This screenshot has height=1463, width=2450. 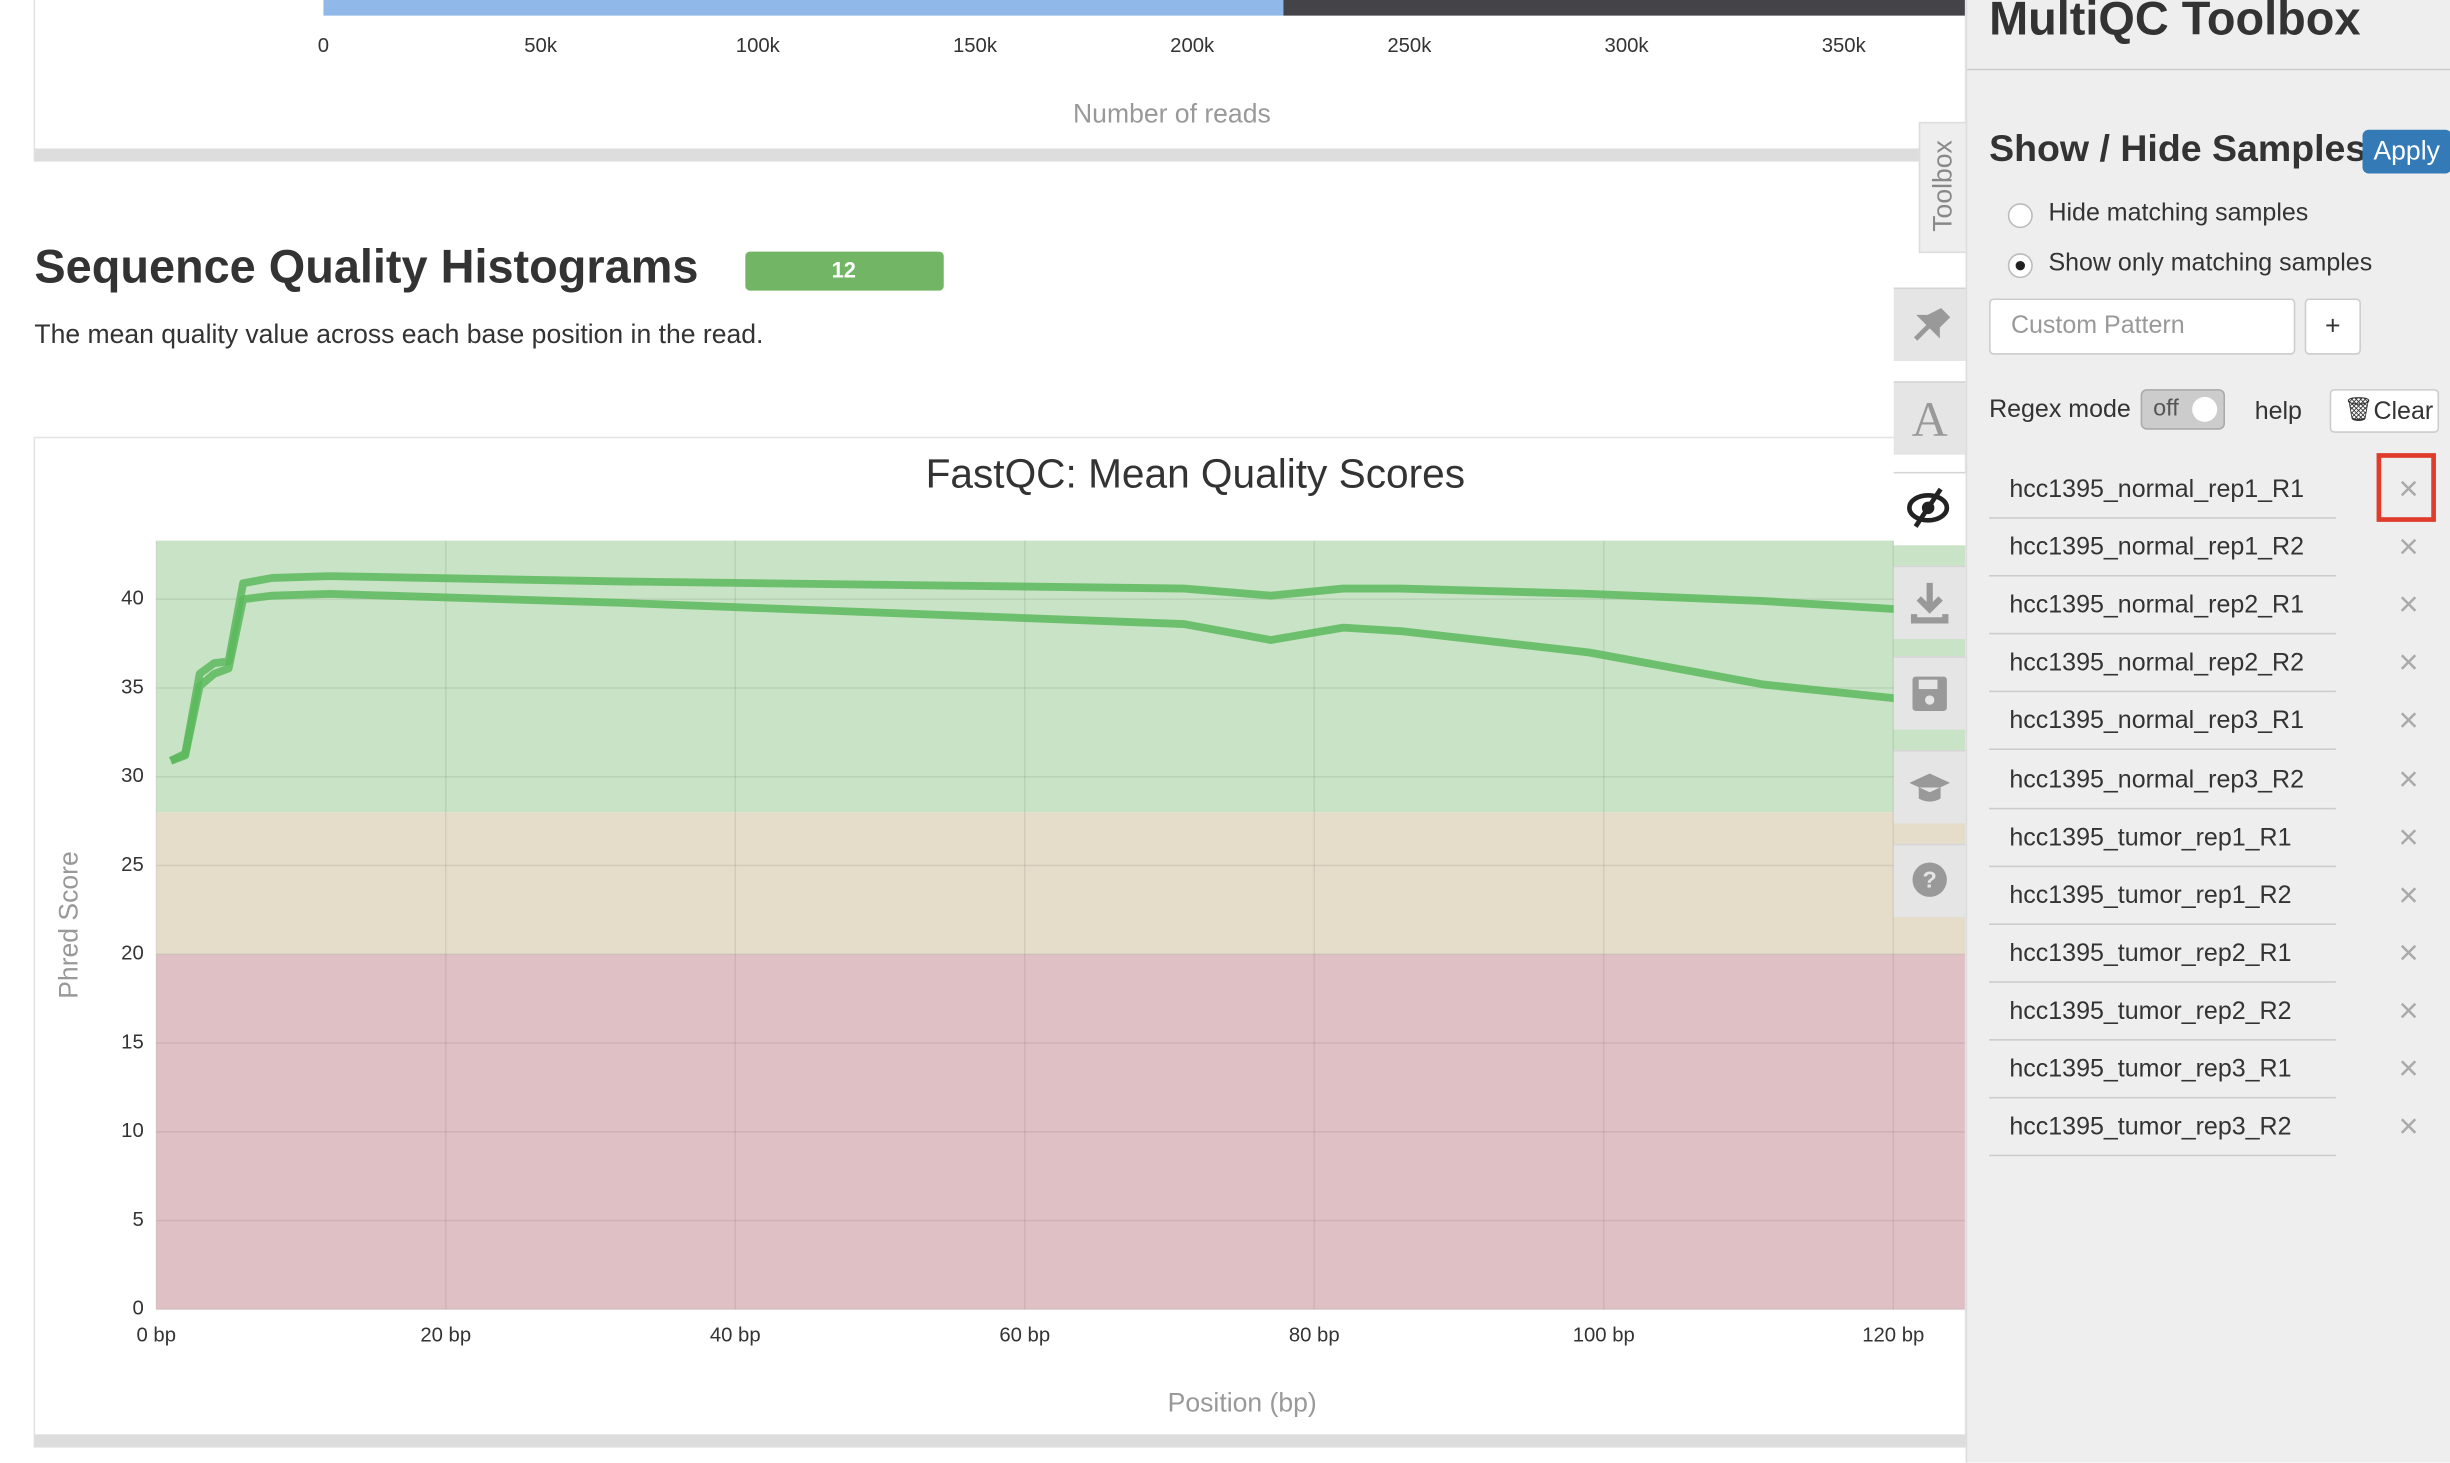 I want to click on toolbox-tab: Toolbox, so click(x=1944, y=187).